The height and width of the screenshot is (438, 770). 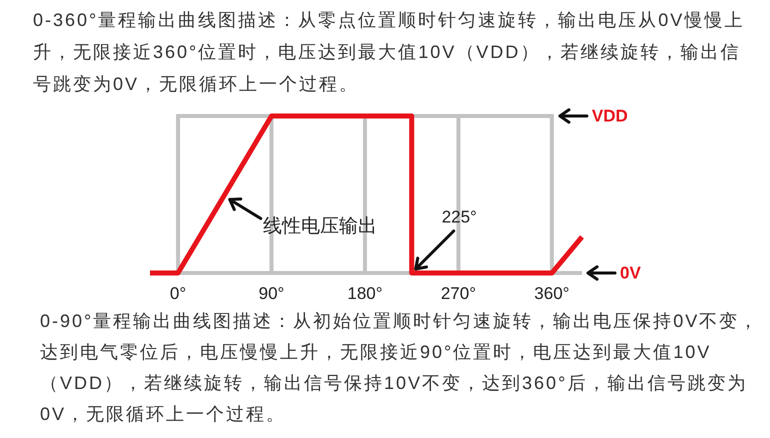 I want to click on text: 0V, so click(x=631, y=273).